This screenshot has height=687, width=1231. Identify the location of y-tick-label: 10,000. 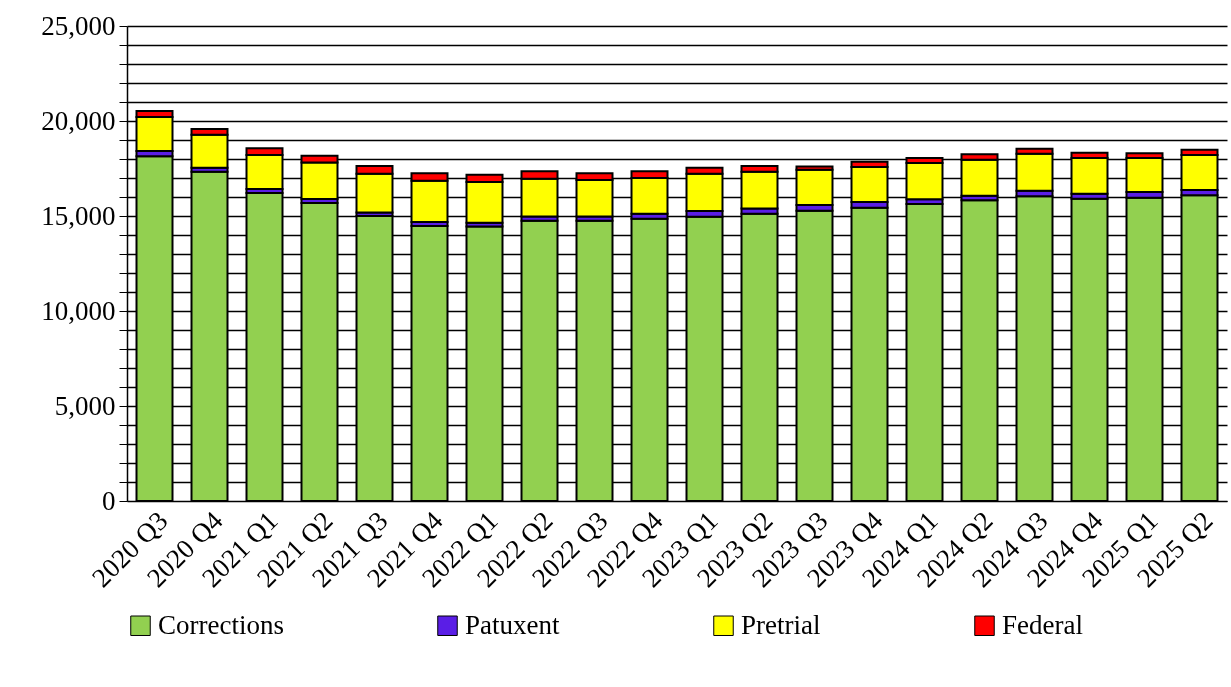
(78, 310).